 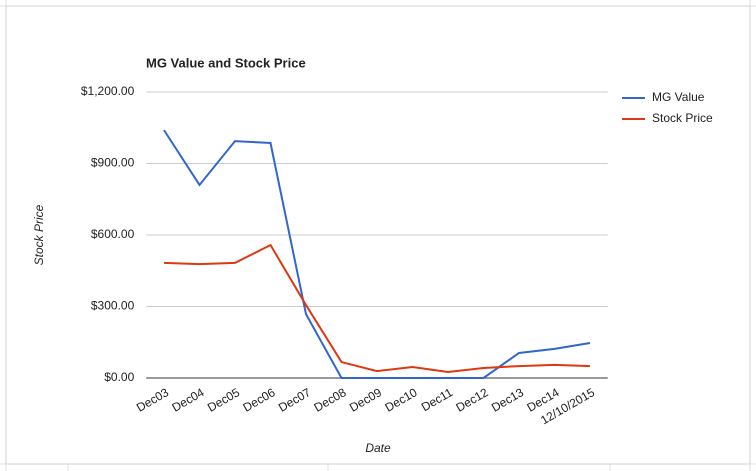 What do you see at coordinates (226, 62) in the screenshot?
I see `chart-title: MG Value and Stock Price` at bounding box center [226, 62].